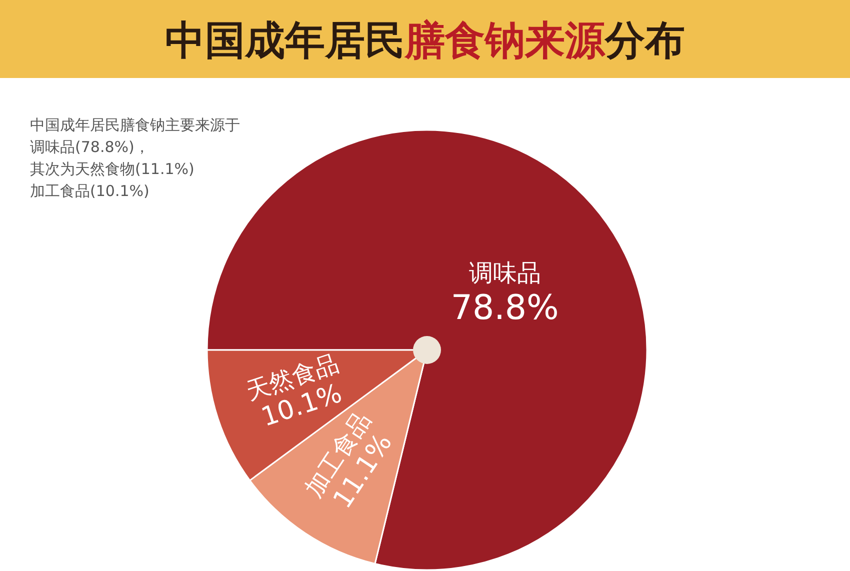  I want to click on text: 调味品(78.8%)，, so click(90, 147).